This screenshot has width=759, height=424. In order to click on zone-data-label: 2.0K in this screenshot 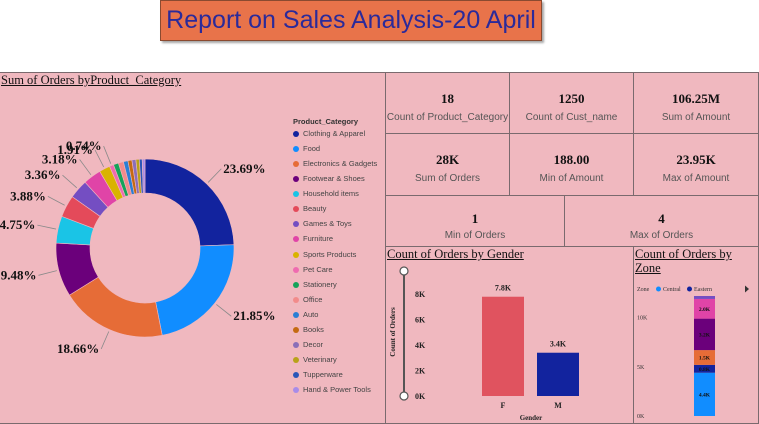, I will do `click(705, 310)`.